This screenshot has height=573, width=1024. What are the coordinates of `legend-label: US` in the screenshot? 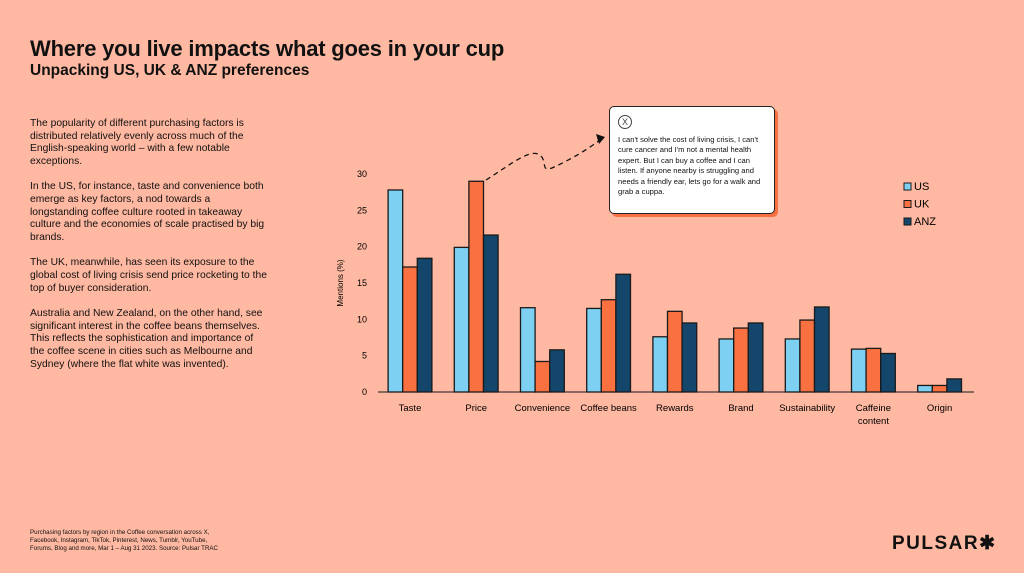 It's located at (921, 187).